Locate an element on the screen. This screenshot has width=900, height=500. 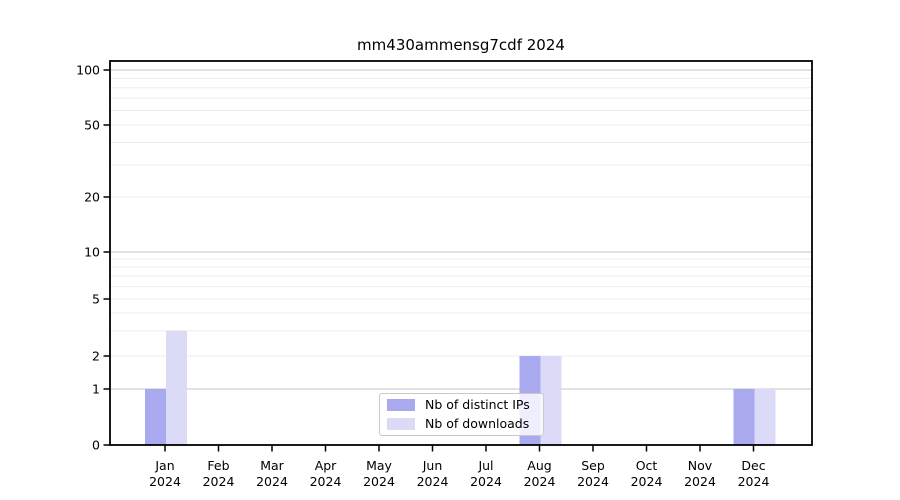
bar-distinct-ips-jan is located at coordinates (155, 417).